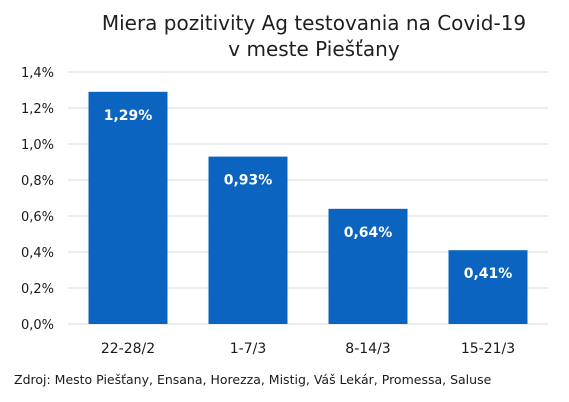  What do you see at coordinates (128, 116) in the screenshot?
I see `data-label: 1,29%` at bounding box center [128, 116].